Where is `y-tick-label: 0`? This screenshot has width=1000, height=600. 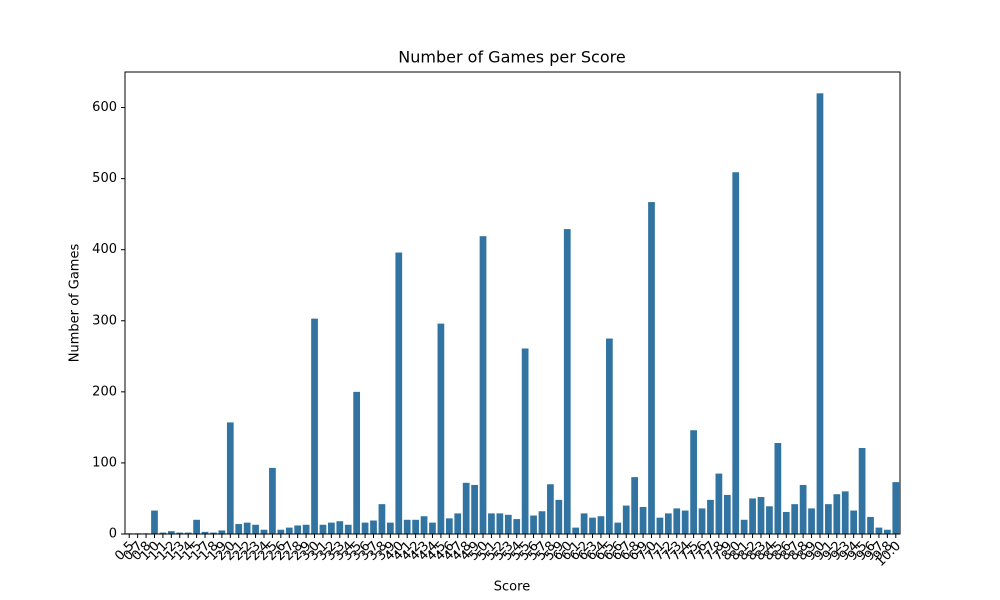
y-tick-label: 0 is located at coordinates (113, 534).